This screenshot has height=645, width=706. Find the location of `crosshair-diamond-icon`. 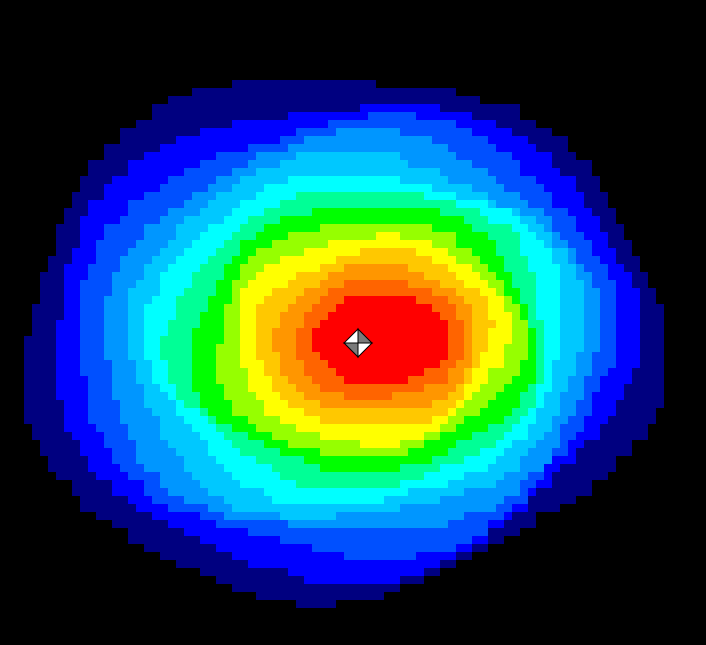

crosshair-diamond-icon is located at coordinates (358, 343).